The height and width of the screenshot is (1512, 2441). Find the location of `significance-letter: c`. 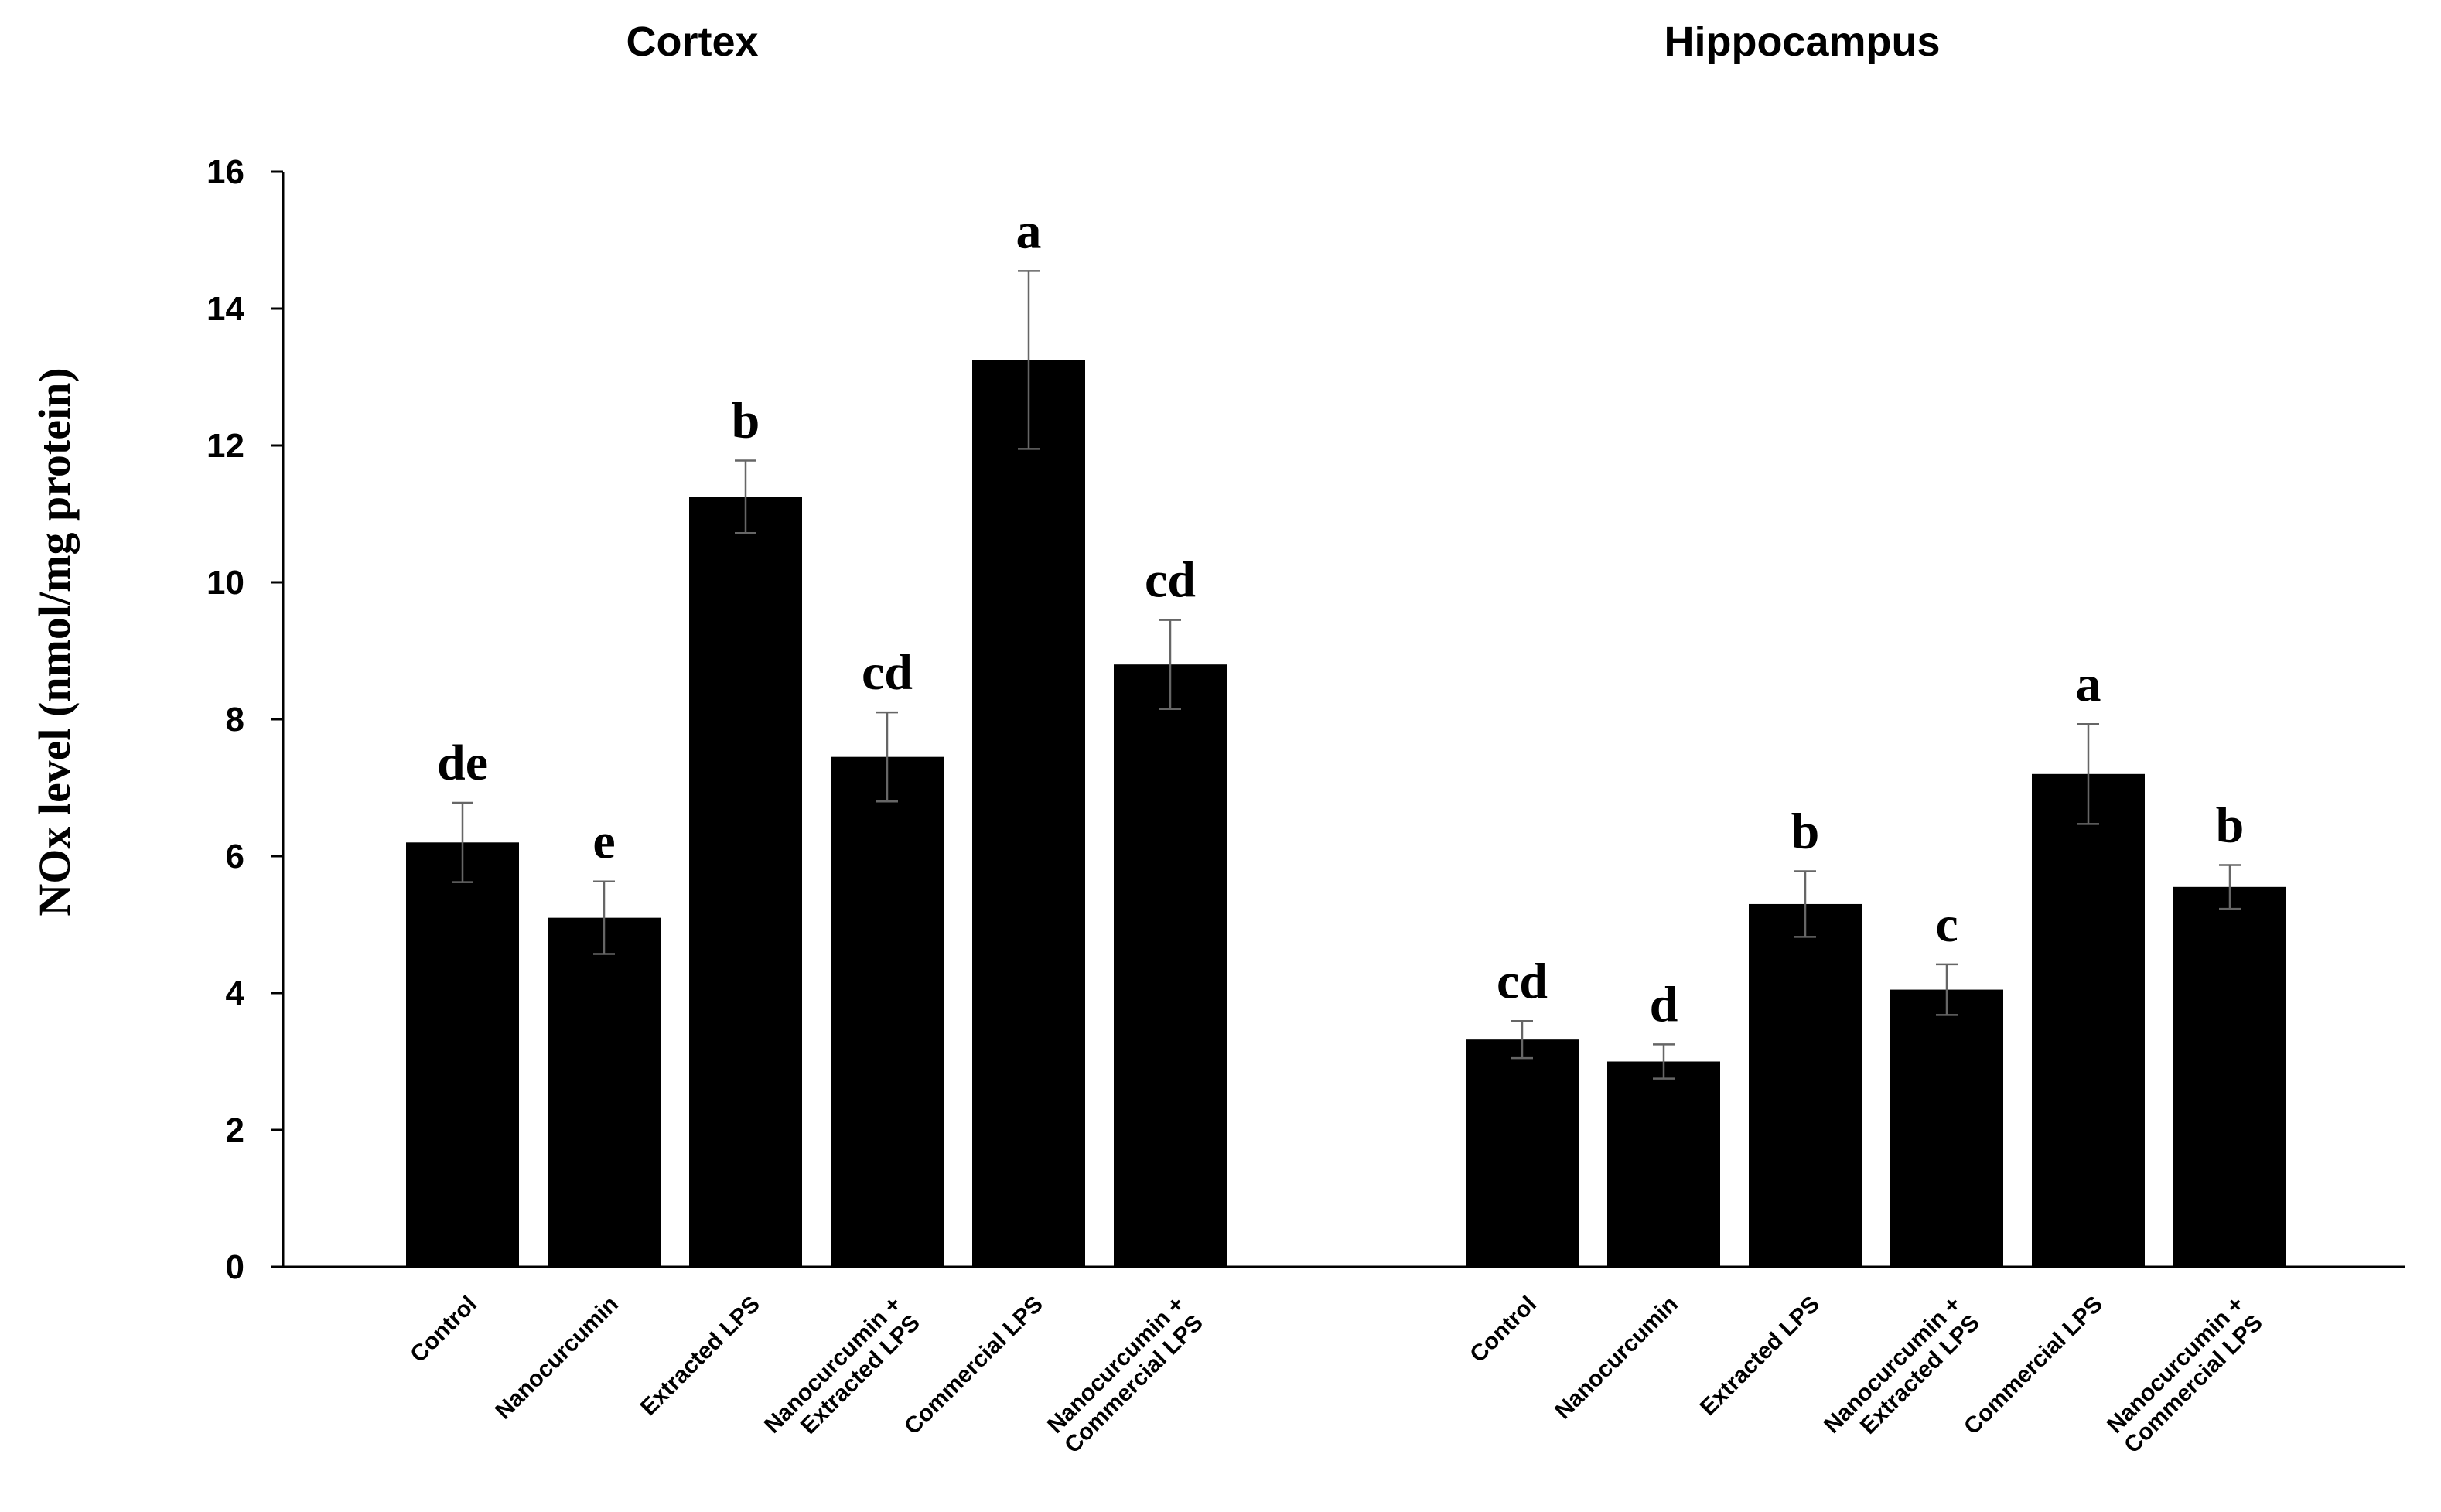

significance-letter: c is located at coordinates (1946, 924).